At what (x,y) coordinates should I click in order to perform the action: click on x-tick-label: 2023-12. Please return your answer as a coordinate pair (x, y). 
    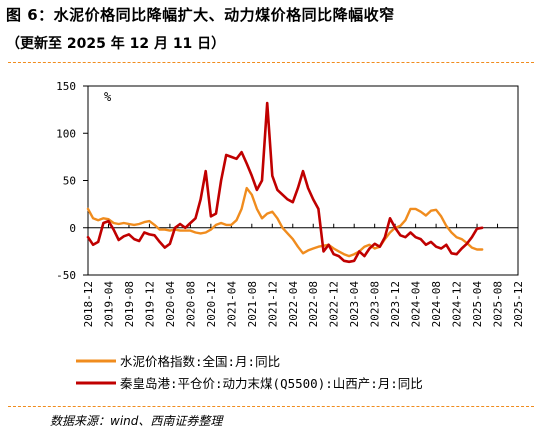
    Looking at the image, I should click on (395, 304).